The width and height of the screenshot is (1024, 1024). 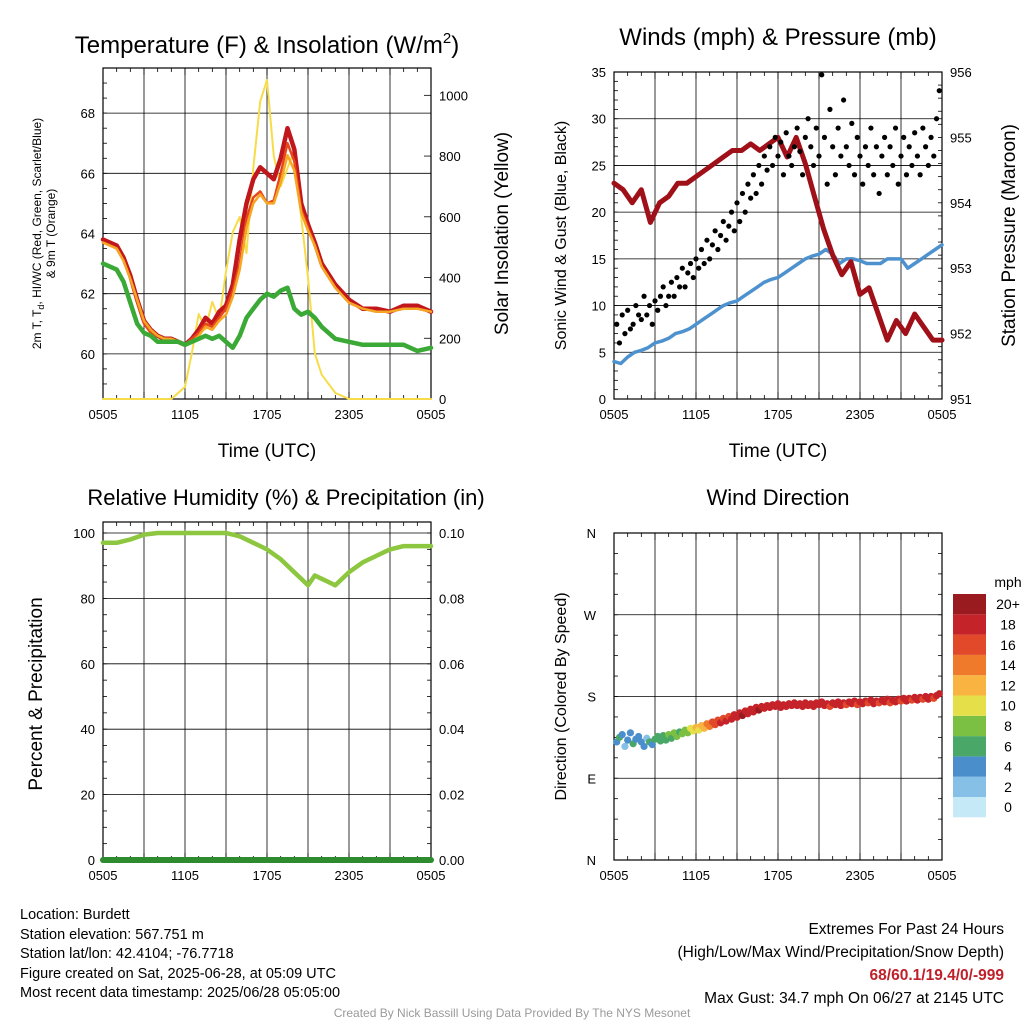 What do you see at coordinates (599, 119) in the screenshot?
I see `y-tick-label-left: 30` at bounding box center [599, 119].